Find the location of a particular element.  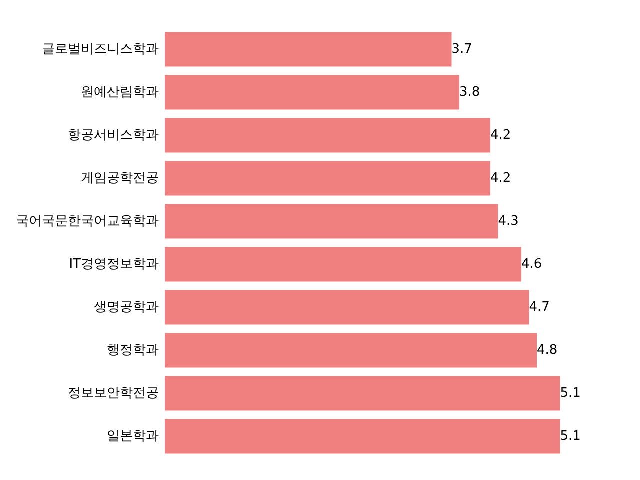

y-tick-label: 국어국문한국어교육학과 is located at coordinates (87, 221).